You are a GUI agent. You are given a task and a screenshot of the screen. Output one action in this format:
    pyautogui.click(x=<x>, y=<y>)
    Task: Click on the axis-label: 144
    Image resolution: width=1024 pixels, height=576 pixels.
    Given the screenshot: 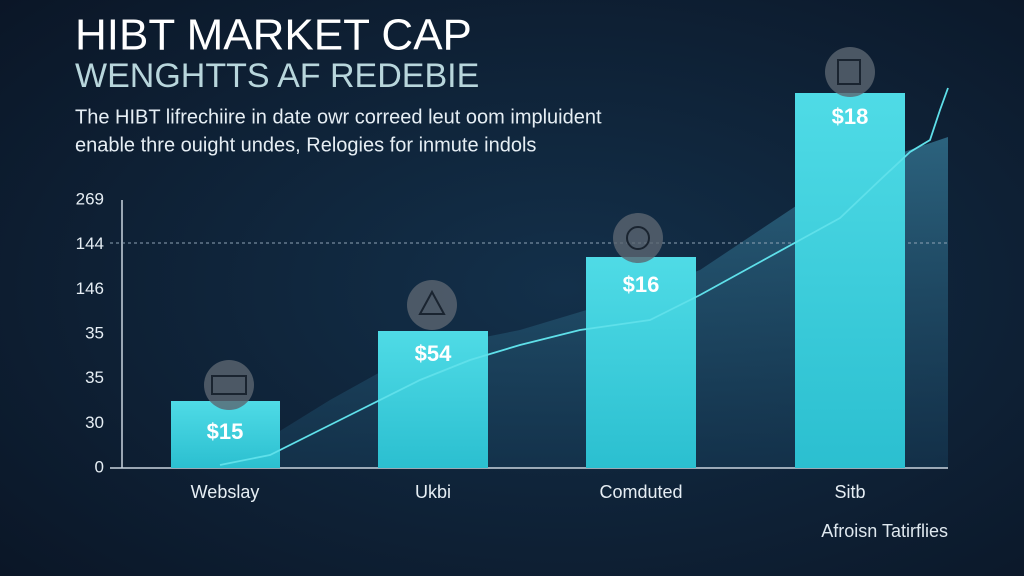 What is the action you would take?
    pyautogui.click(x=90, y=243)
    